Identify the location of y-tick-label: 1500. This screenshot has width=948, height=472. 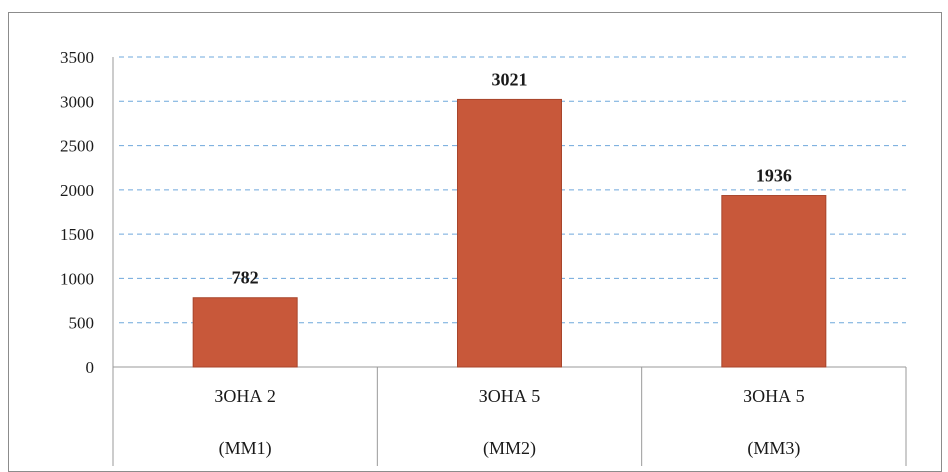
(77, 234).